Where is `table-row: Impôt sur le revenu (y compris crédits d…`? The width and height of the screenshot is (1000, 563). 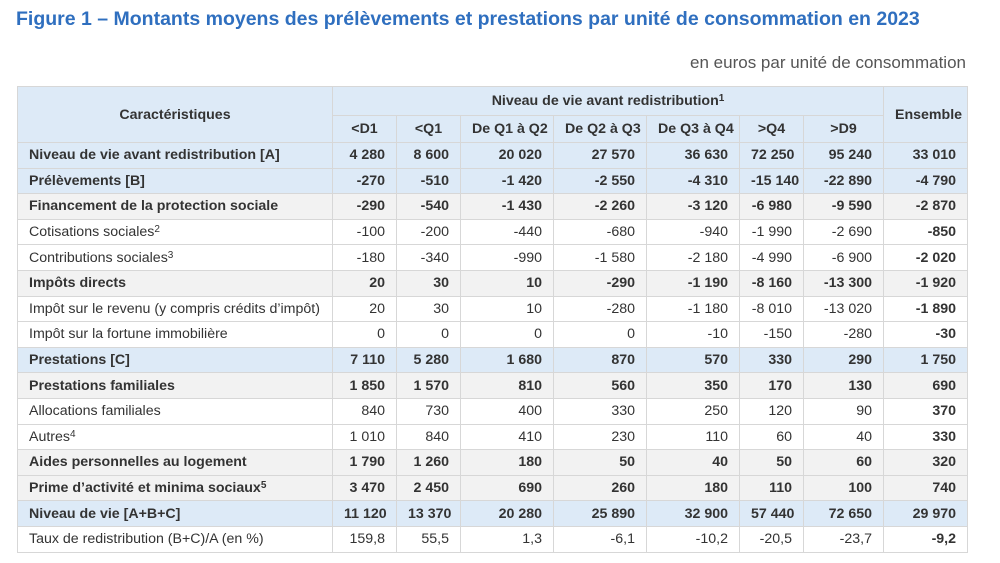
table-row: Impôt sur le revenu (y compris crédits d… is located at coordinates (493, 309).